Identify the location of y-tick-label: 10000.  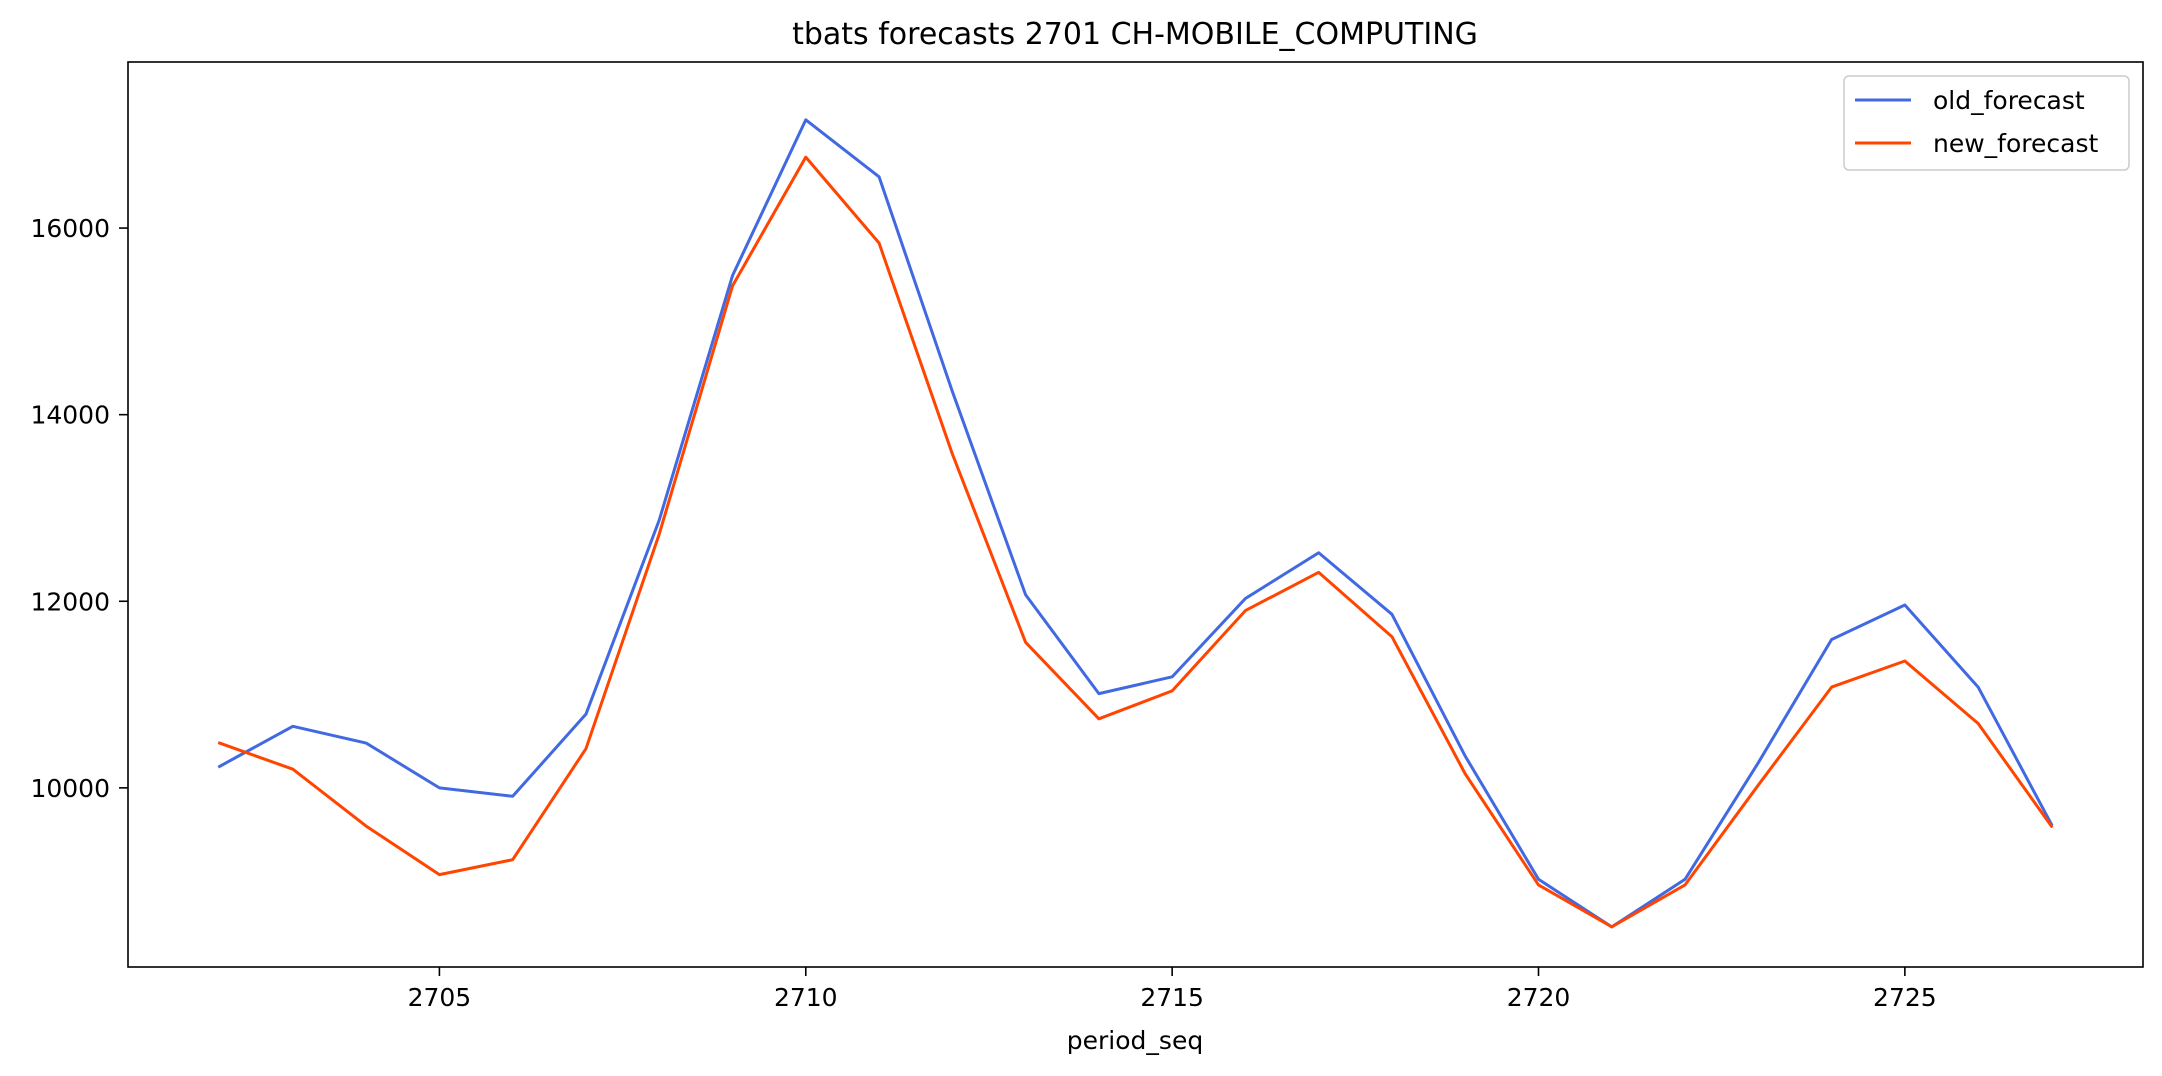
(70, 788).